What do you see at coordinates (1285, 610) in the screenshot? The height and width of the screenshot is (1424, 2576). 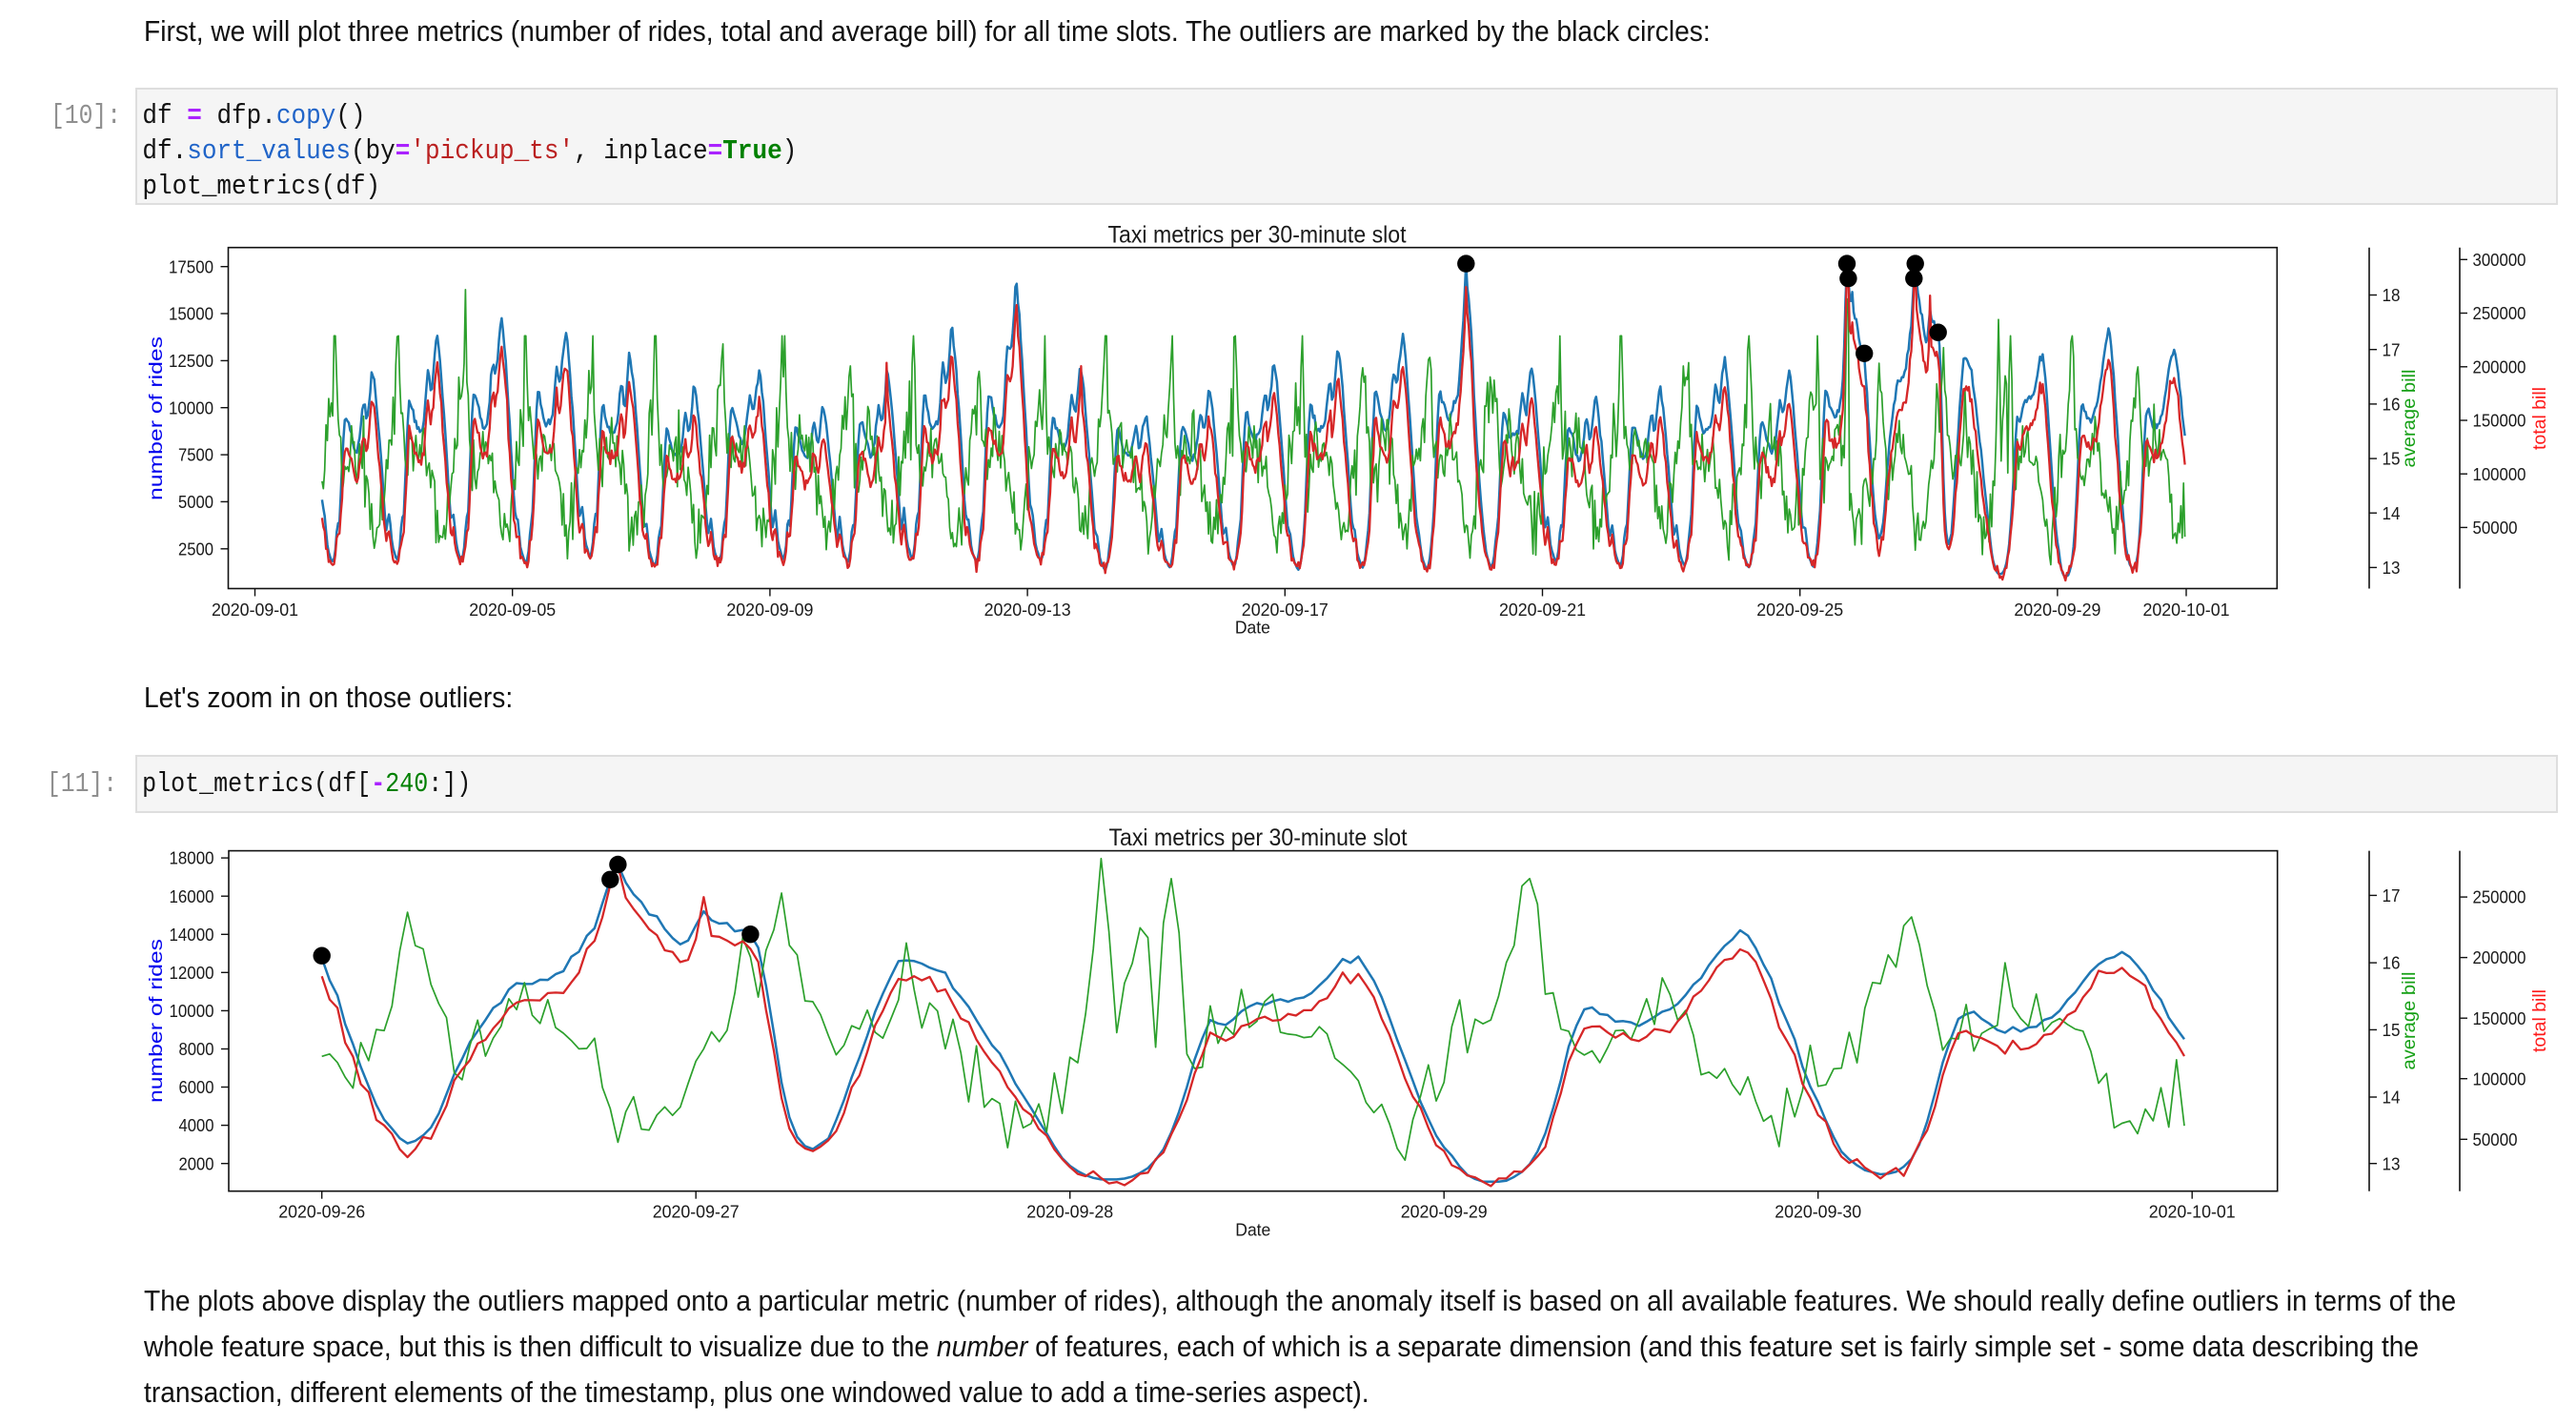 I see `svg-text: 2020-09-17` at bounding box center [1285, 610].